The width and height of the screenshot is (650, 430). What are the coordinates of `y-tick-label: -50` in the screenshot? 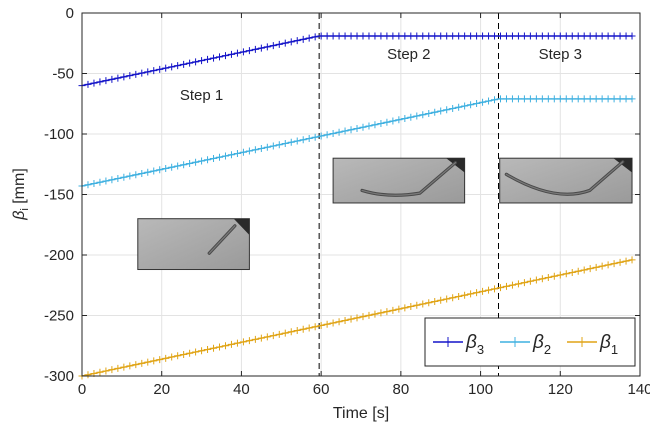 It's located at (63, 74).